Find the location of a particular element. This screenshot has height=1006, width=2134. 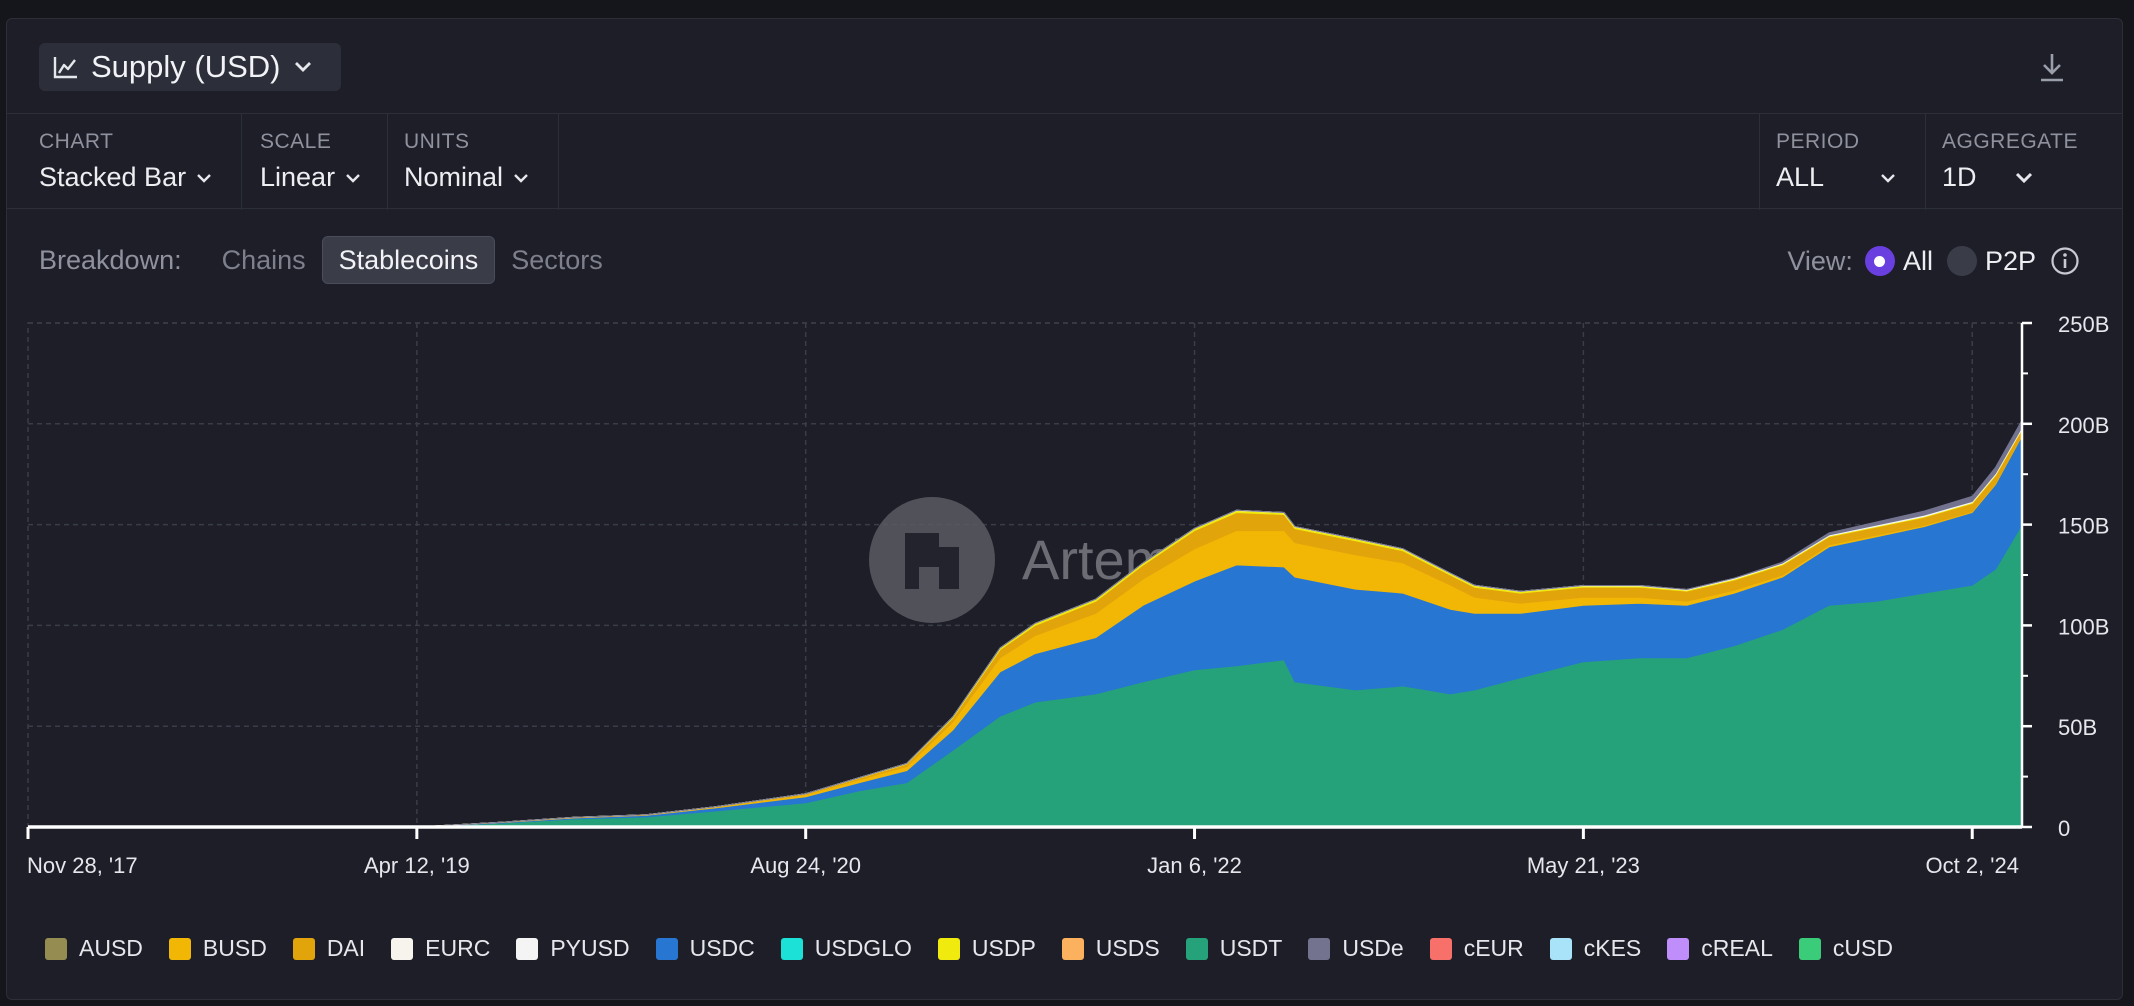

tab-stablecoins: Stablecoins is located at coordinates (408, 260).